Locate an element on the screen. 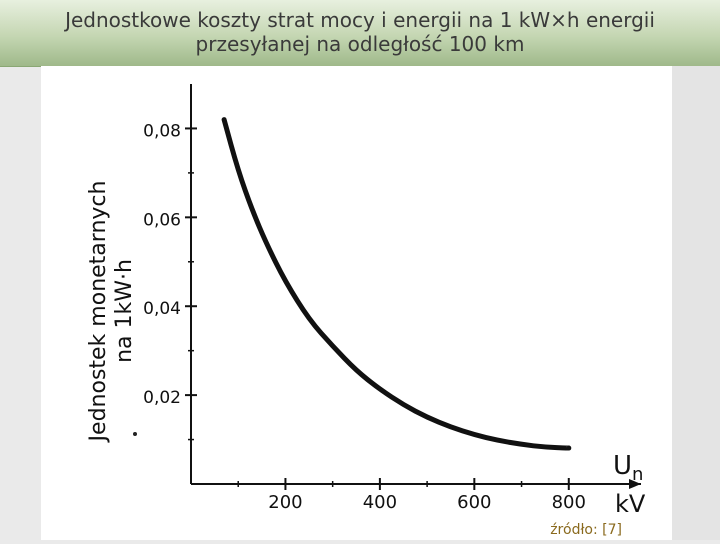  x-tick-label: 200 is located at coordinates (285, 502).